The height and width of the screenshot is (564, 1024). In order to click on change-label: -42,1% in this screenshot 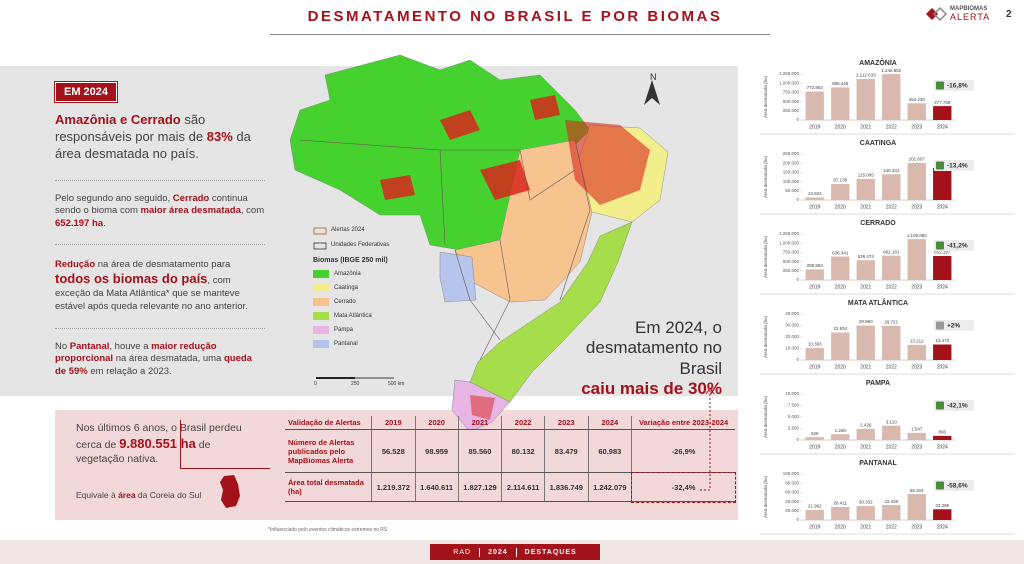, I will do `click(957, 406)`.